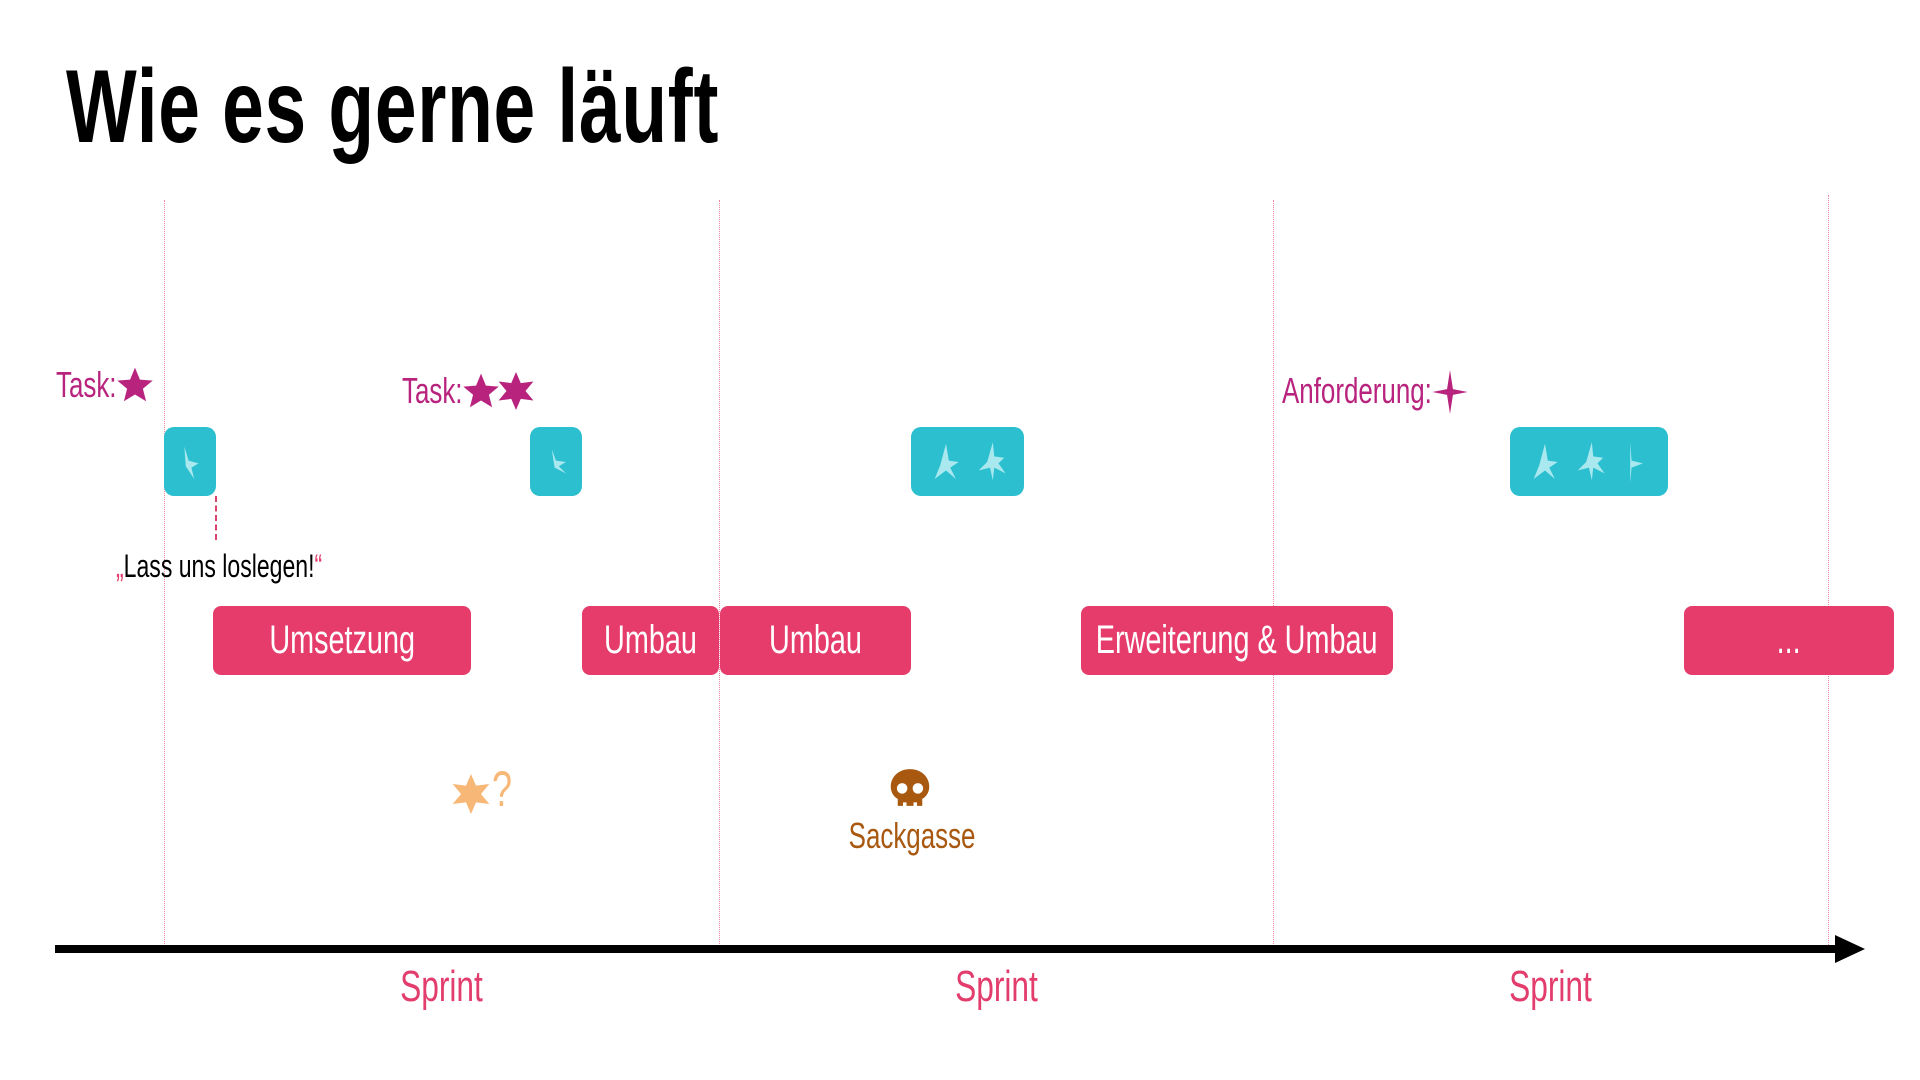 The width and height of the screenshot is (1920, 1080). Describe the element at coordinates (1386, 392) in the screenshot. I see `requirement-label: Anforderung:` at that location.